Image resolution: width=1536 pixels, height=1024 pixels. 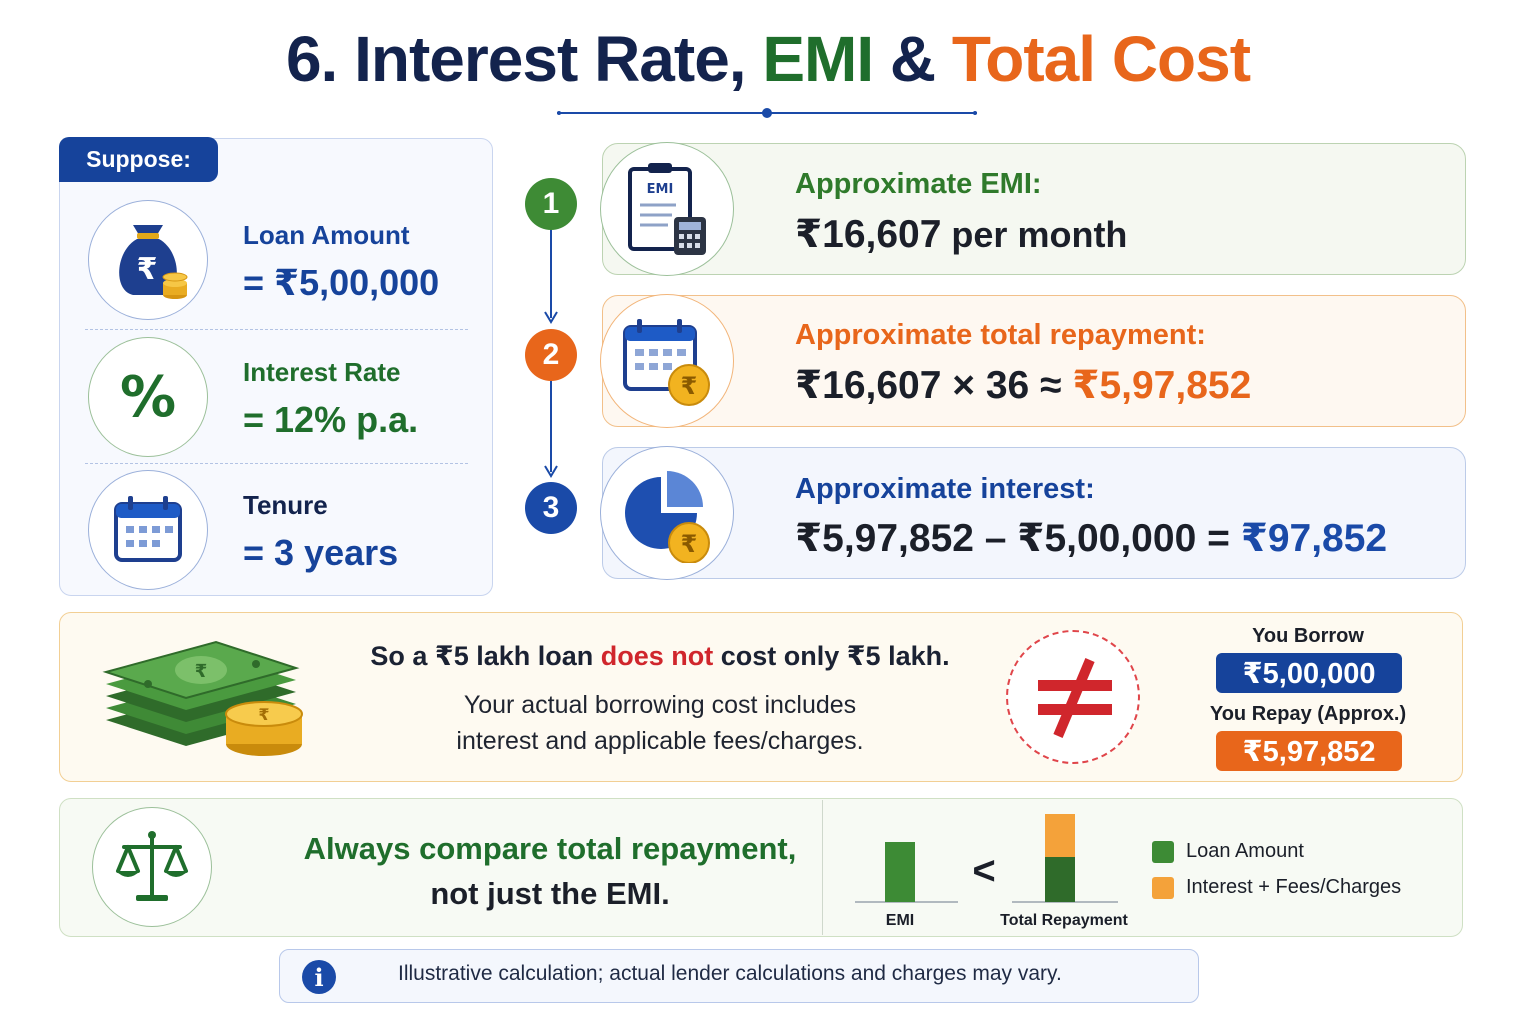 What do you see at coordinates (551, 204) in the screenshot?
I see `step-number-1: 1` at bounding box center [551, 204].